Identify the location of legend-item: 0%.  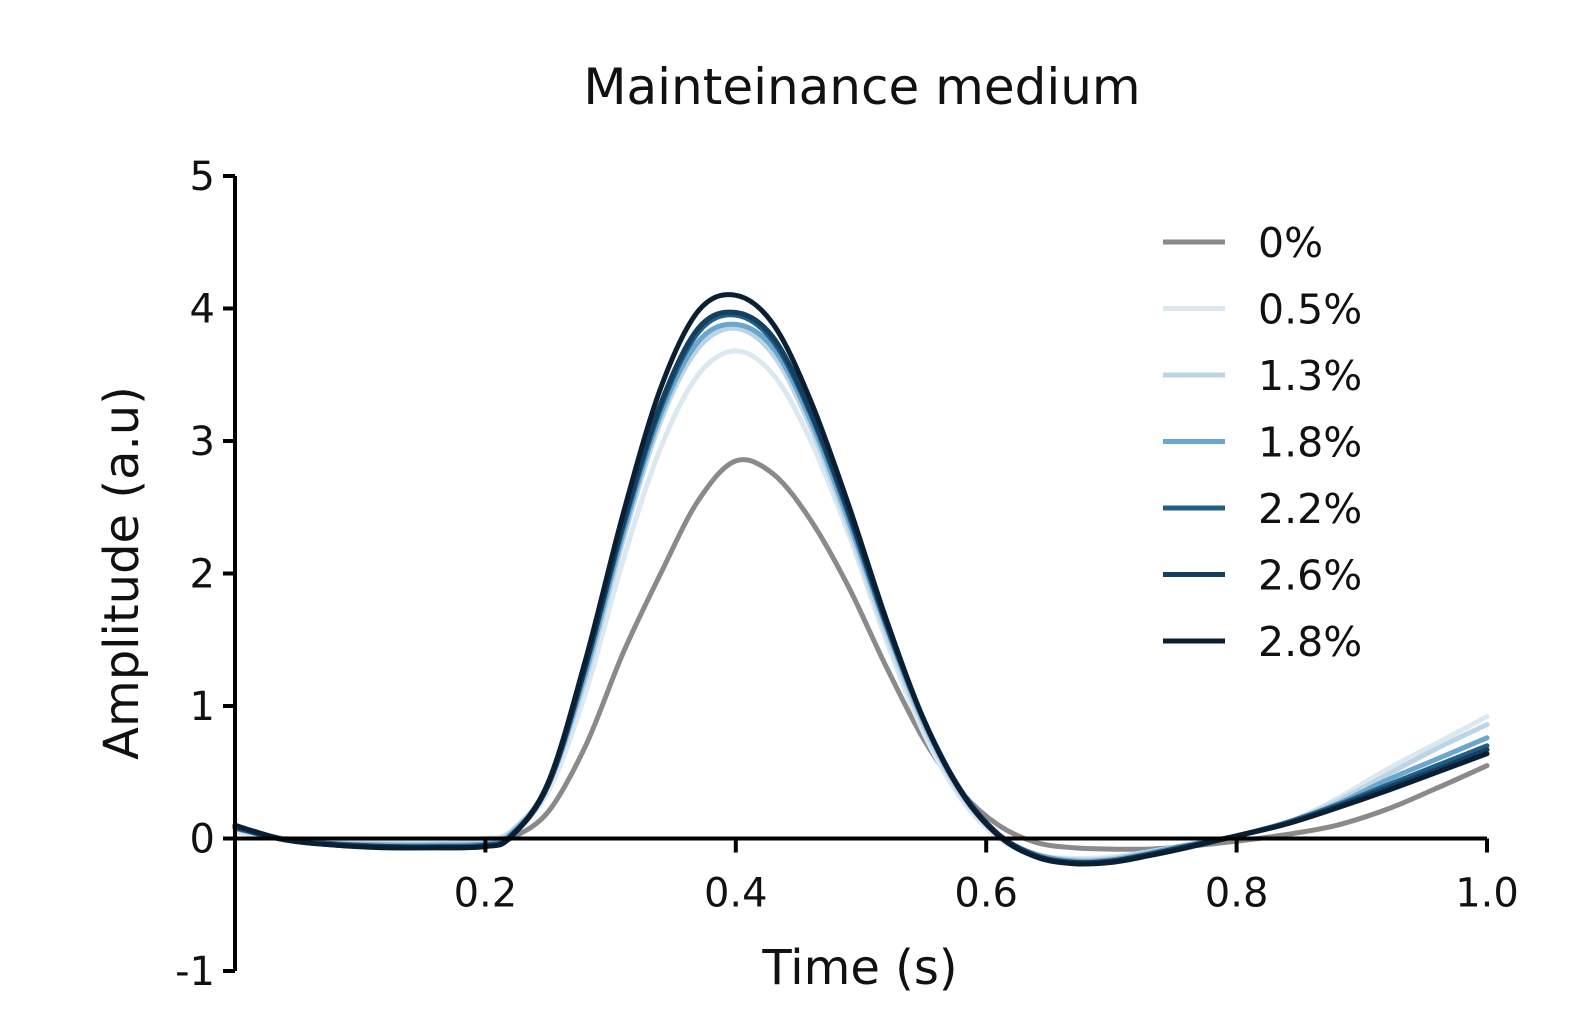
(1243, 243).